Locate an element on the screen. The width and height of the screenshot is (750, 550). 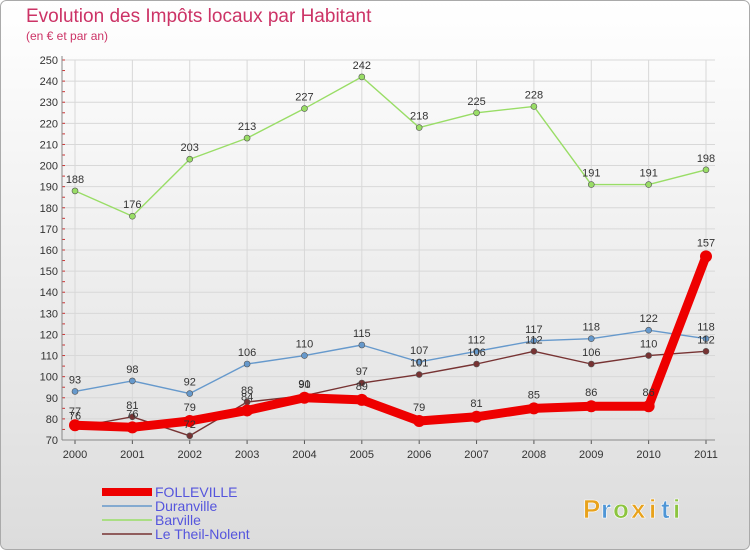
logo-letter: o is located at coordinates (621, 509).